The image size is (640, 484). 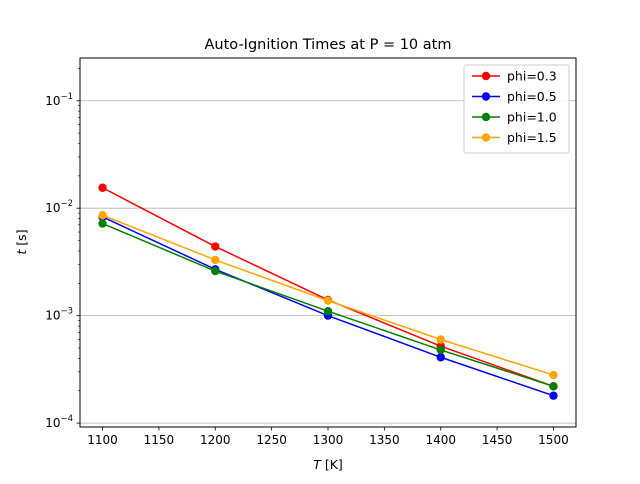 I want to click on x-axis-label: T [K], so click(x=328, y=464).